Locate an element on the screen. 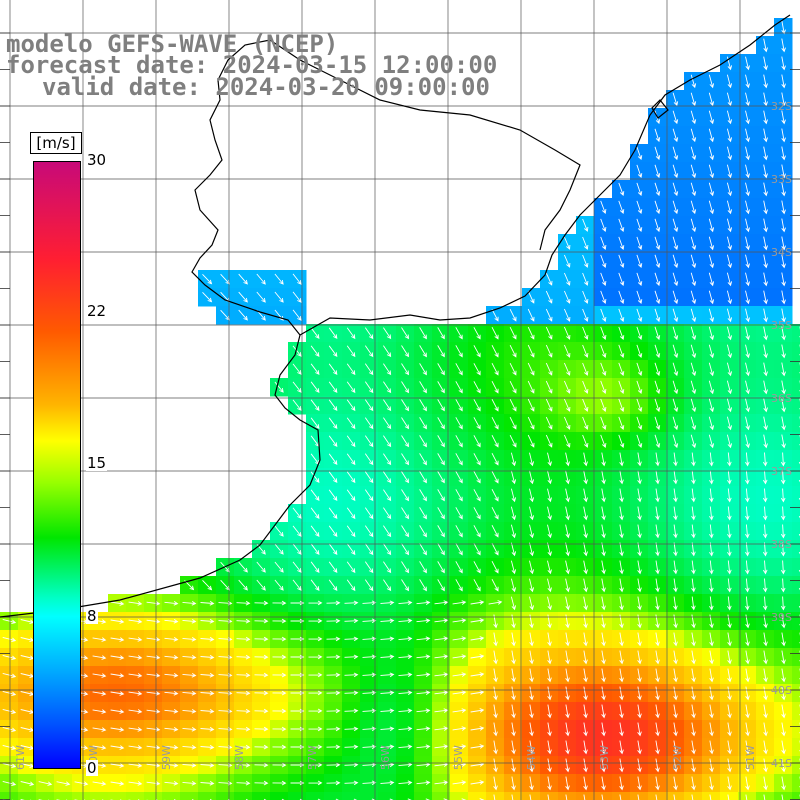 The width and height of the screenshot is (800, 800). lat-label: 37S is located at coordinates (781, 471).